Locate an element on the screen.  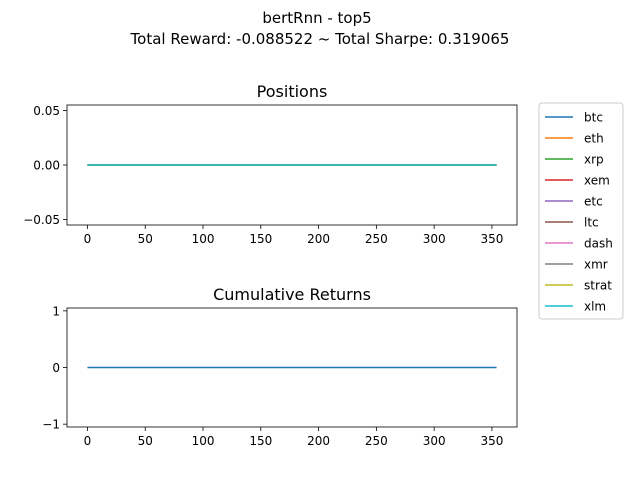
y-tick-label: 0 is located at coordinates (56, 368).